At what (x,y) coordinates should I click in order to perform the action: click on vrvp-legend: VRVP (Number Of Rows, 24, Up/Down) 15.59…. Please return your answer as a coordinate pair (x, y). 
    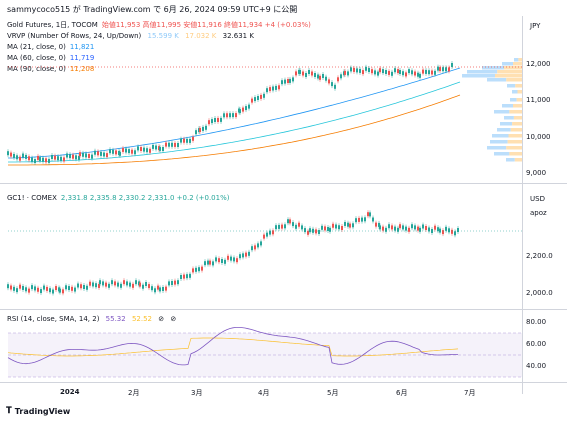
    Looking at the image, I should click on (132, 36).